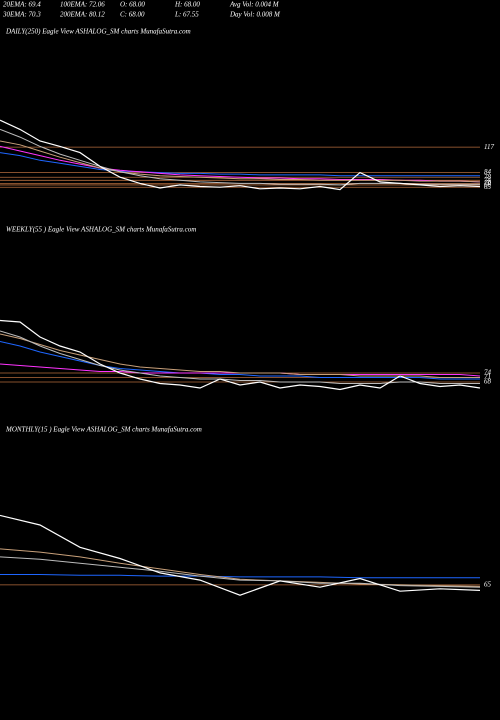 Image resolution: width=500 pixels, height=720 pixels. I want to click on header-stat: H: 68.00, so click(187, 5).